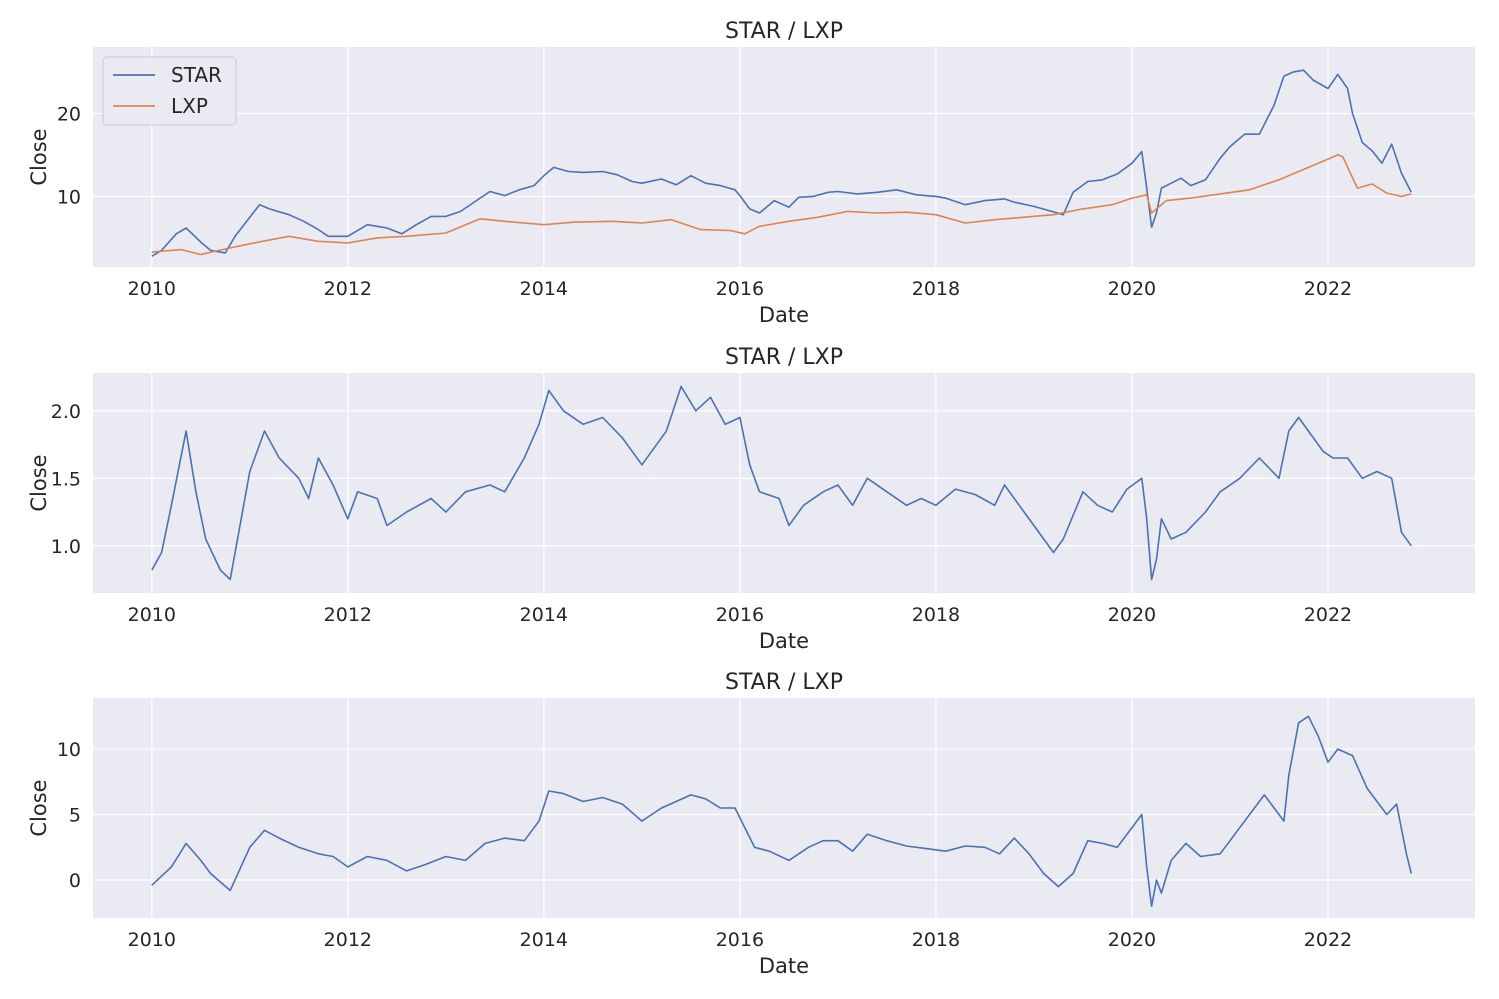  Describe the element at coordinates (66, 412) in the screenshot. I see `y-tick-label: 2.0` at that location.